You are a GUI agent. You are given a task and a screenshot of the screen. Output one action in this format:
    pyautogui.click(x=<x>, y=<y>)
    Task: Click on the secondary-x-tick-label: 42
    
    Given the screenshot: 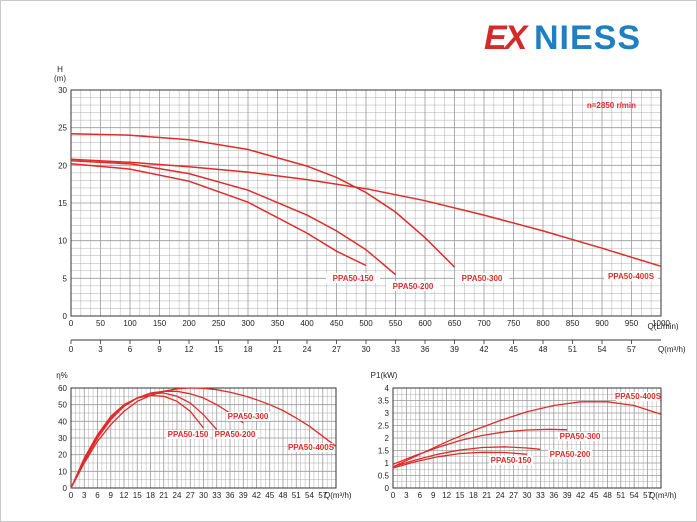 What is the action you would take?
    pyautogui.click(x=484, y=349)
    